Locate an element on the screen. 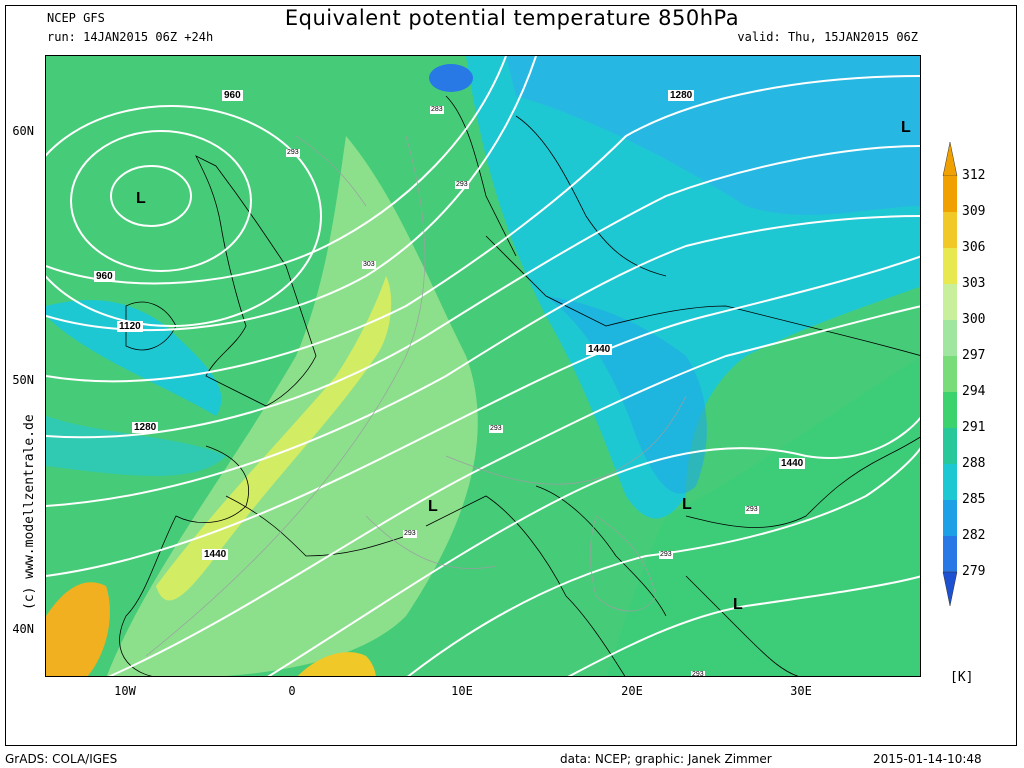  field-colder-ne is located at coordinates (713, 135).